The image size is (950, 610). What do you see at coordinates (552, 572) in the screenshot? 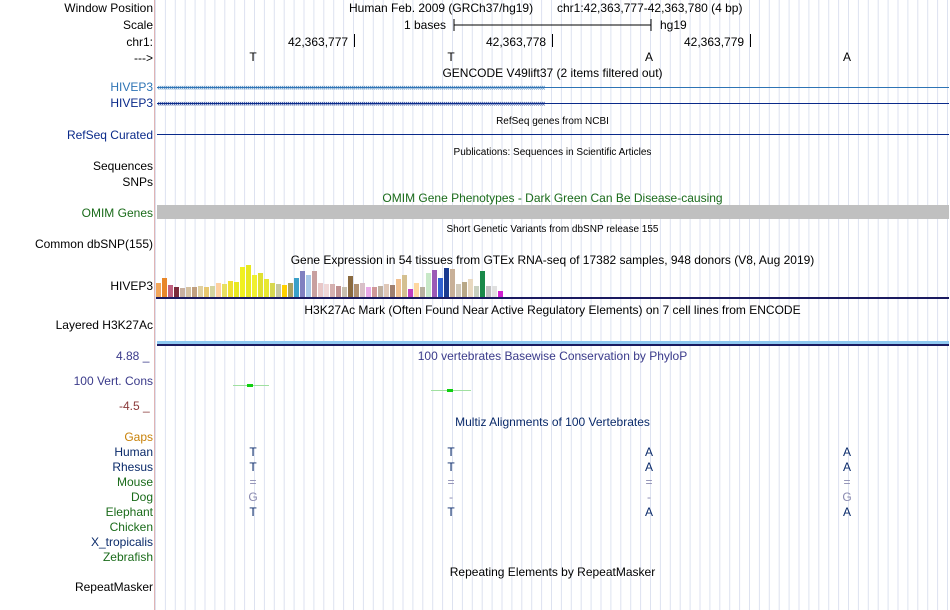
I see `repeatmasker-track-title: Repeating Elements by RepeatMasker` at bounding box center [552, 572].